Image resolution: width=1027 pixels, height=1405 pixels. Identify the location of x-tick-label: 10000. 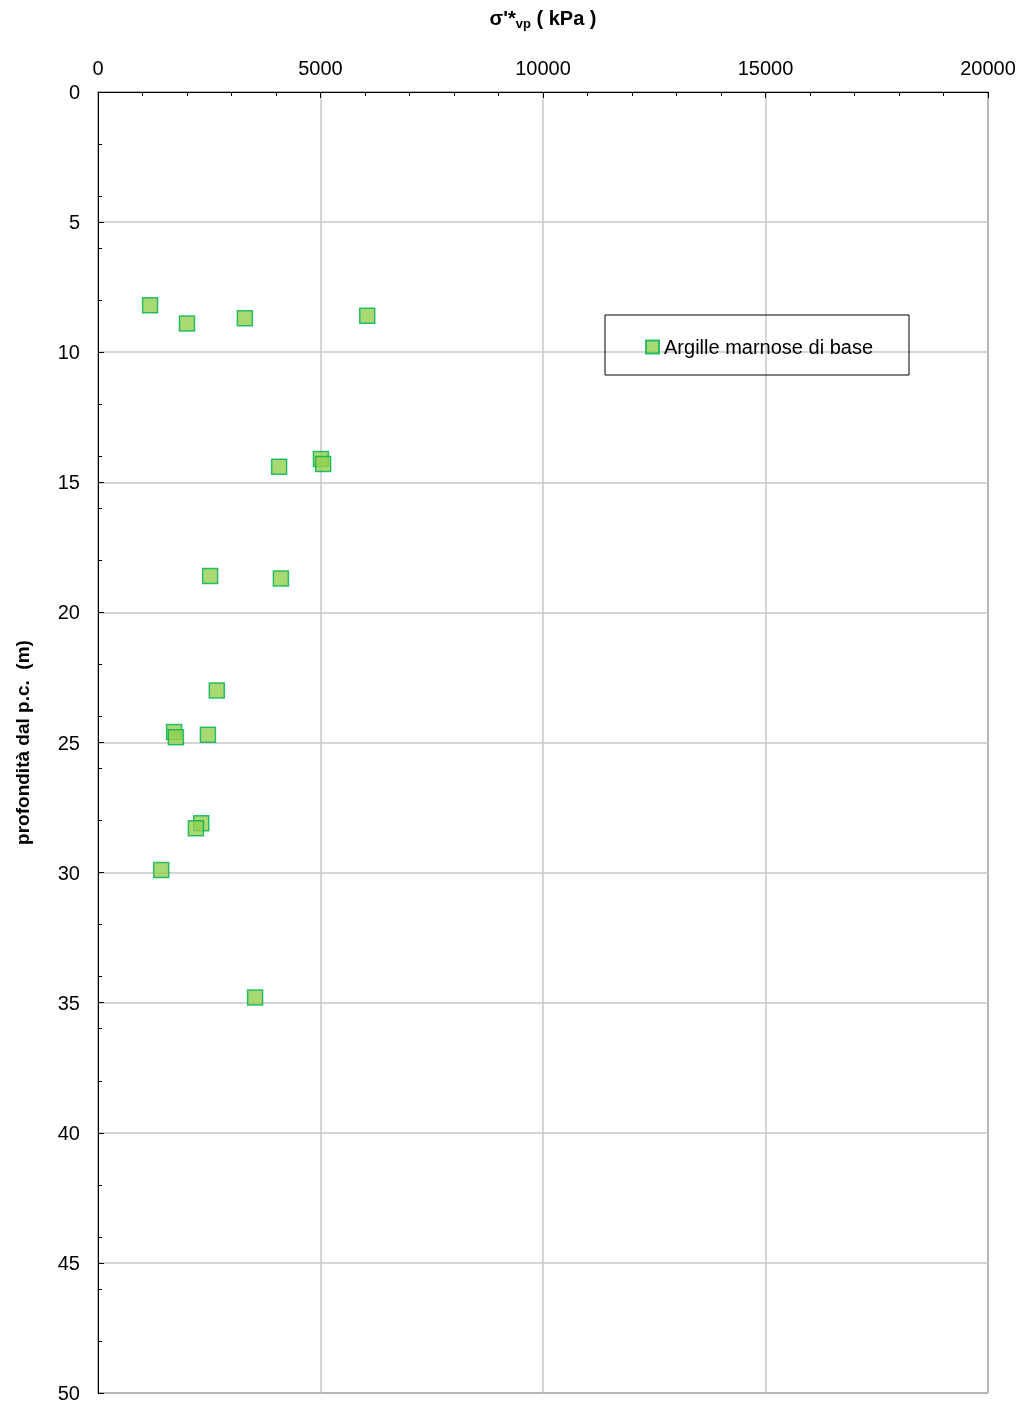
(543, 68).